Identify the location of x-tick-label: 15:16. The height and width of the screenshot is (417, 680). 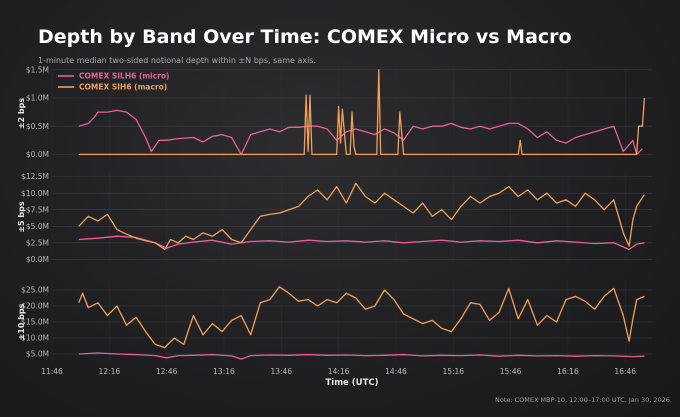
(453, 371).